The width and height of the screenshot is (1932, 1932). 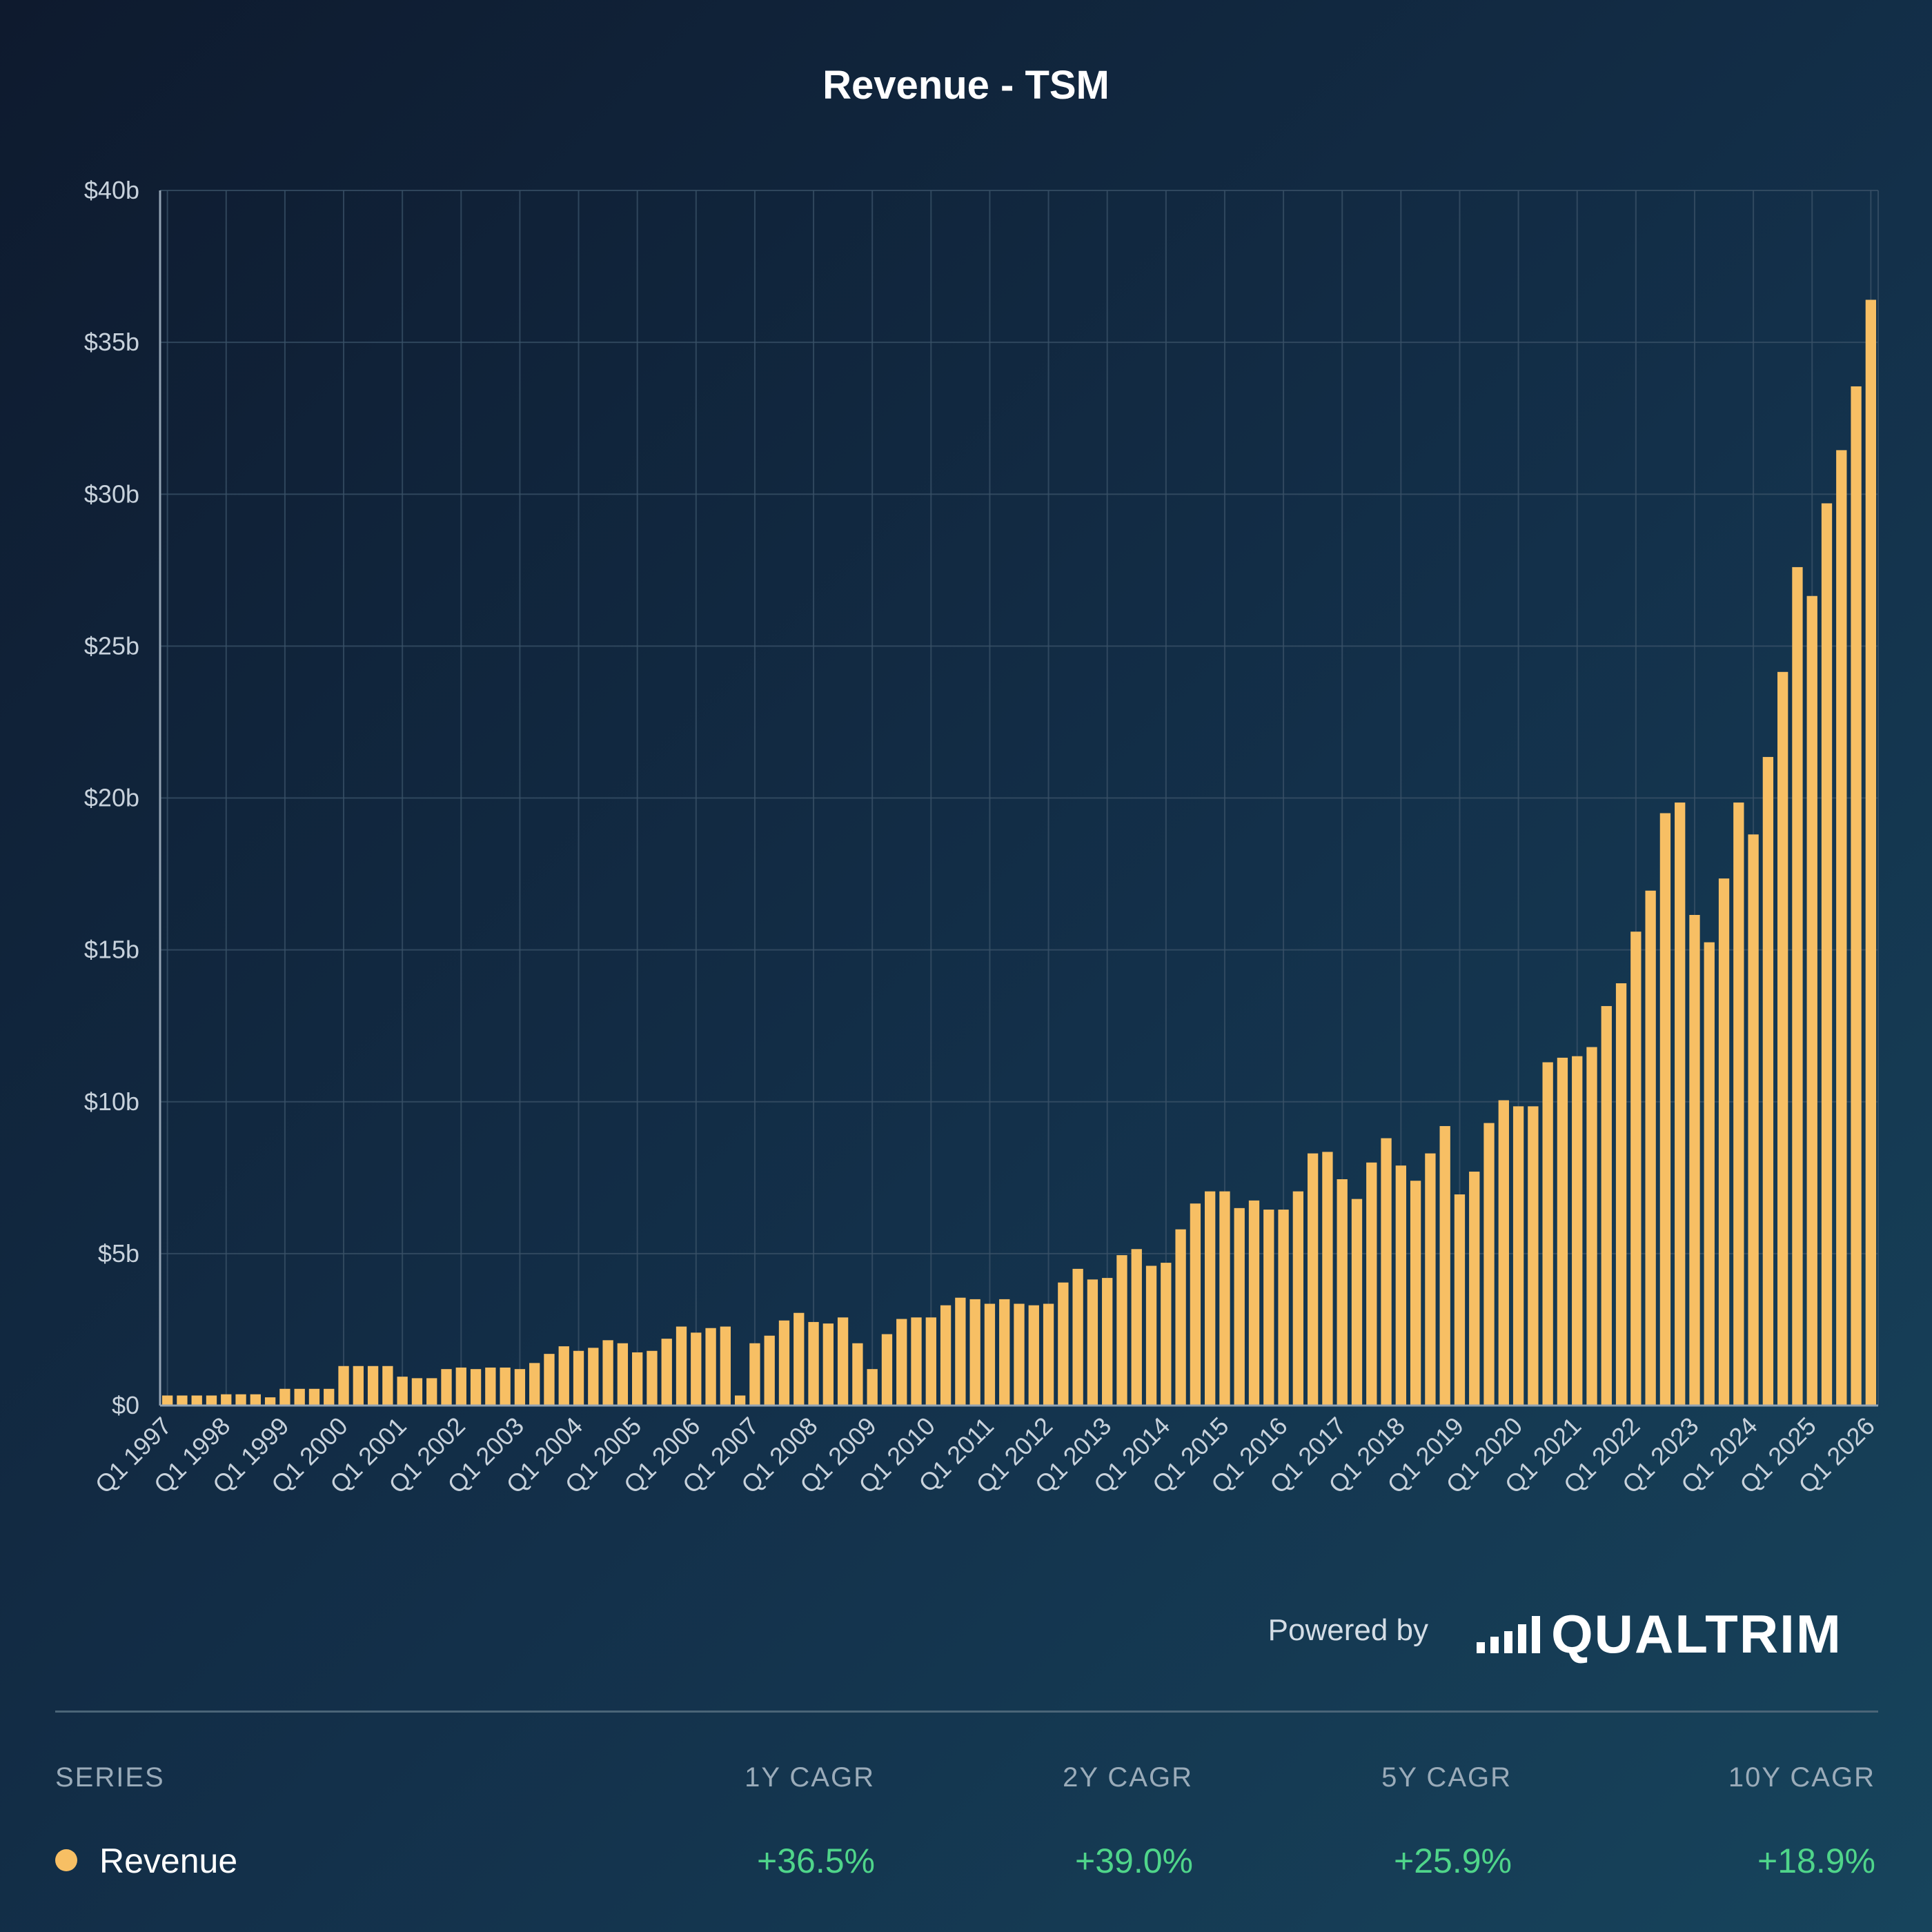 What do you see at coordinates (168, 1861) in the screenshot?
I see `series-name-revenue: Revenue` at bounding box center [168, 1861].